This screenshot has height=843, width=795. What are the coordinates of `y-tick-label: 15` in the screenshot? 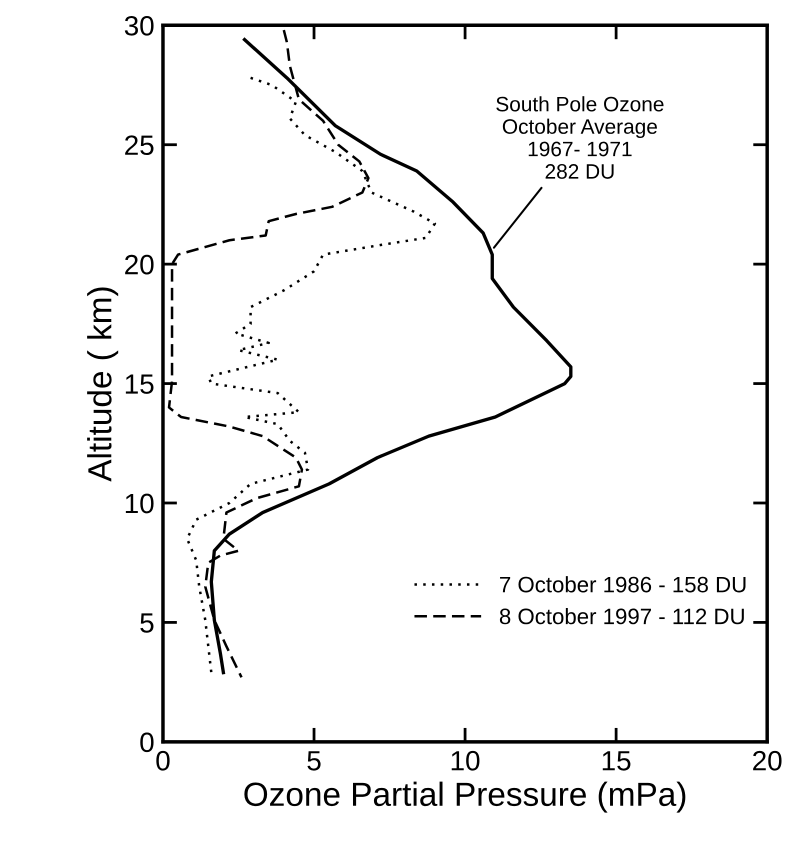 It's located at (140, 384).